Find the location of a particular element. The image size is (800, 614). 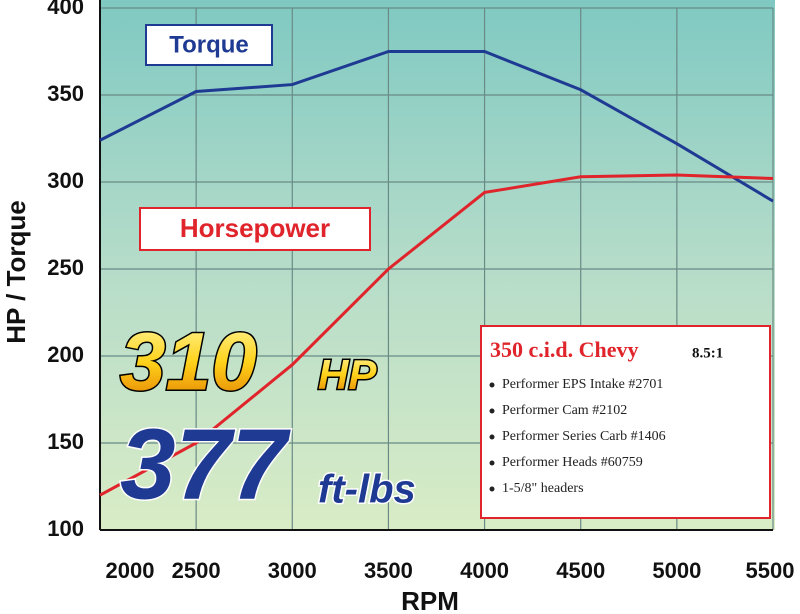

torque-value: 377 is located at coordinates (205, 464).